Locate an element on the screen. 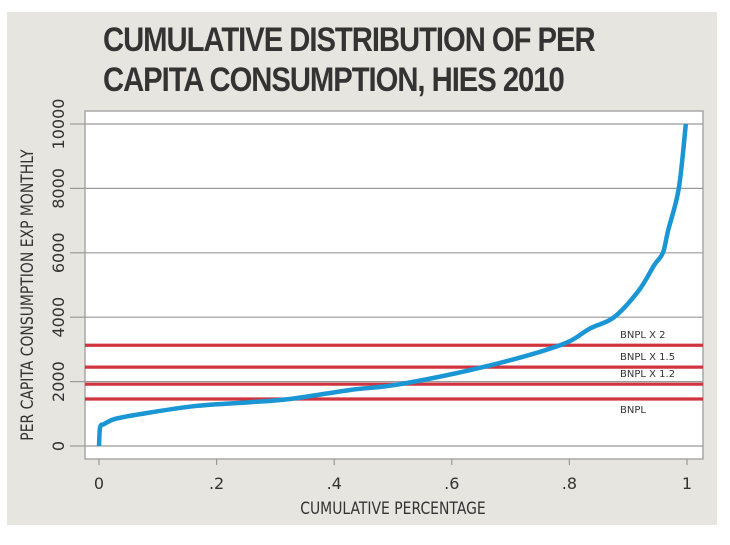 The height and width of the screenshot is (545, 730). x-tick-label: .6 is located at coordinates (451, 483).